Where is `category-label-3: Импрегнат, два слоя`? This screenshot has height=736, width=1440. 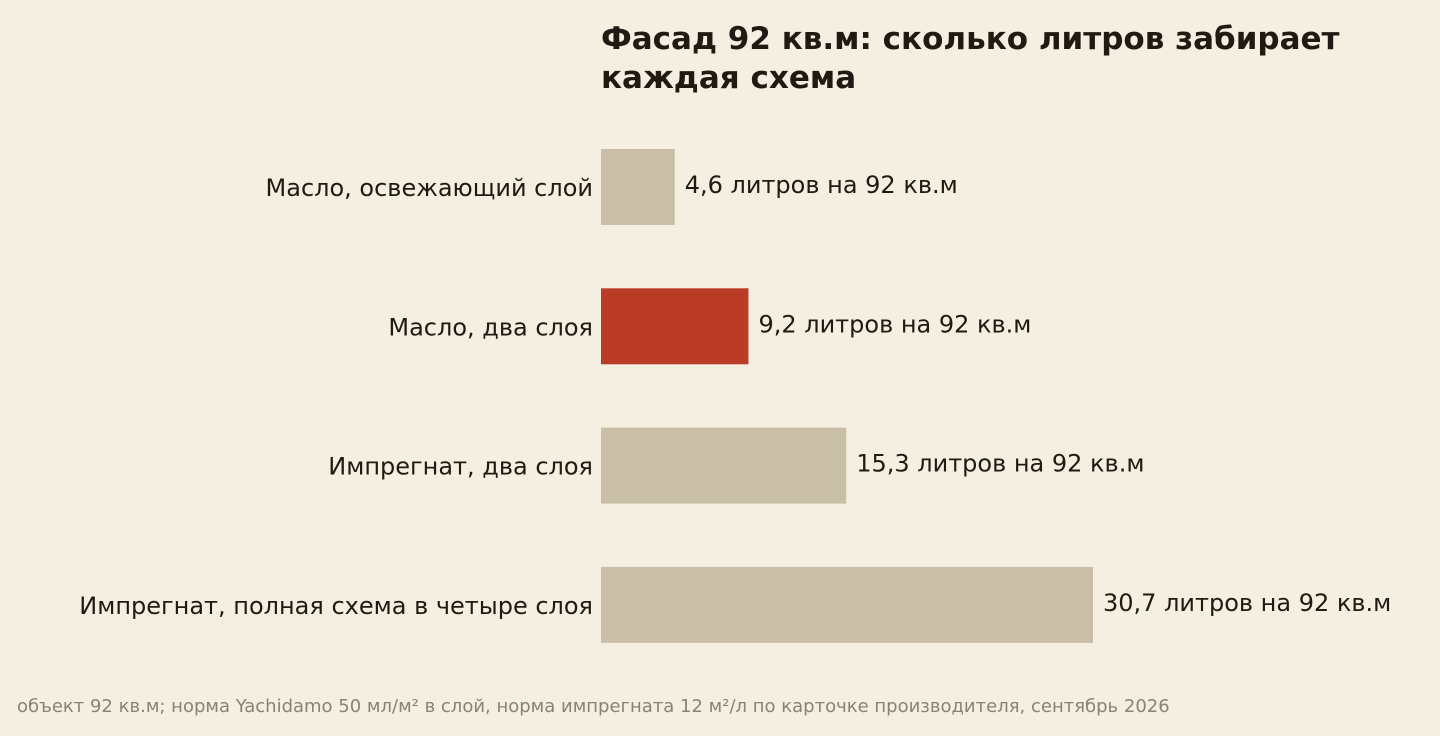 category-label-3: Импрегнат, два слоя is located at coordinates (460, 467).